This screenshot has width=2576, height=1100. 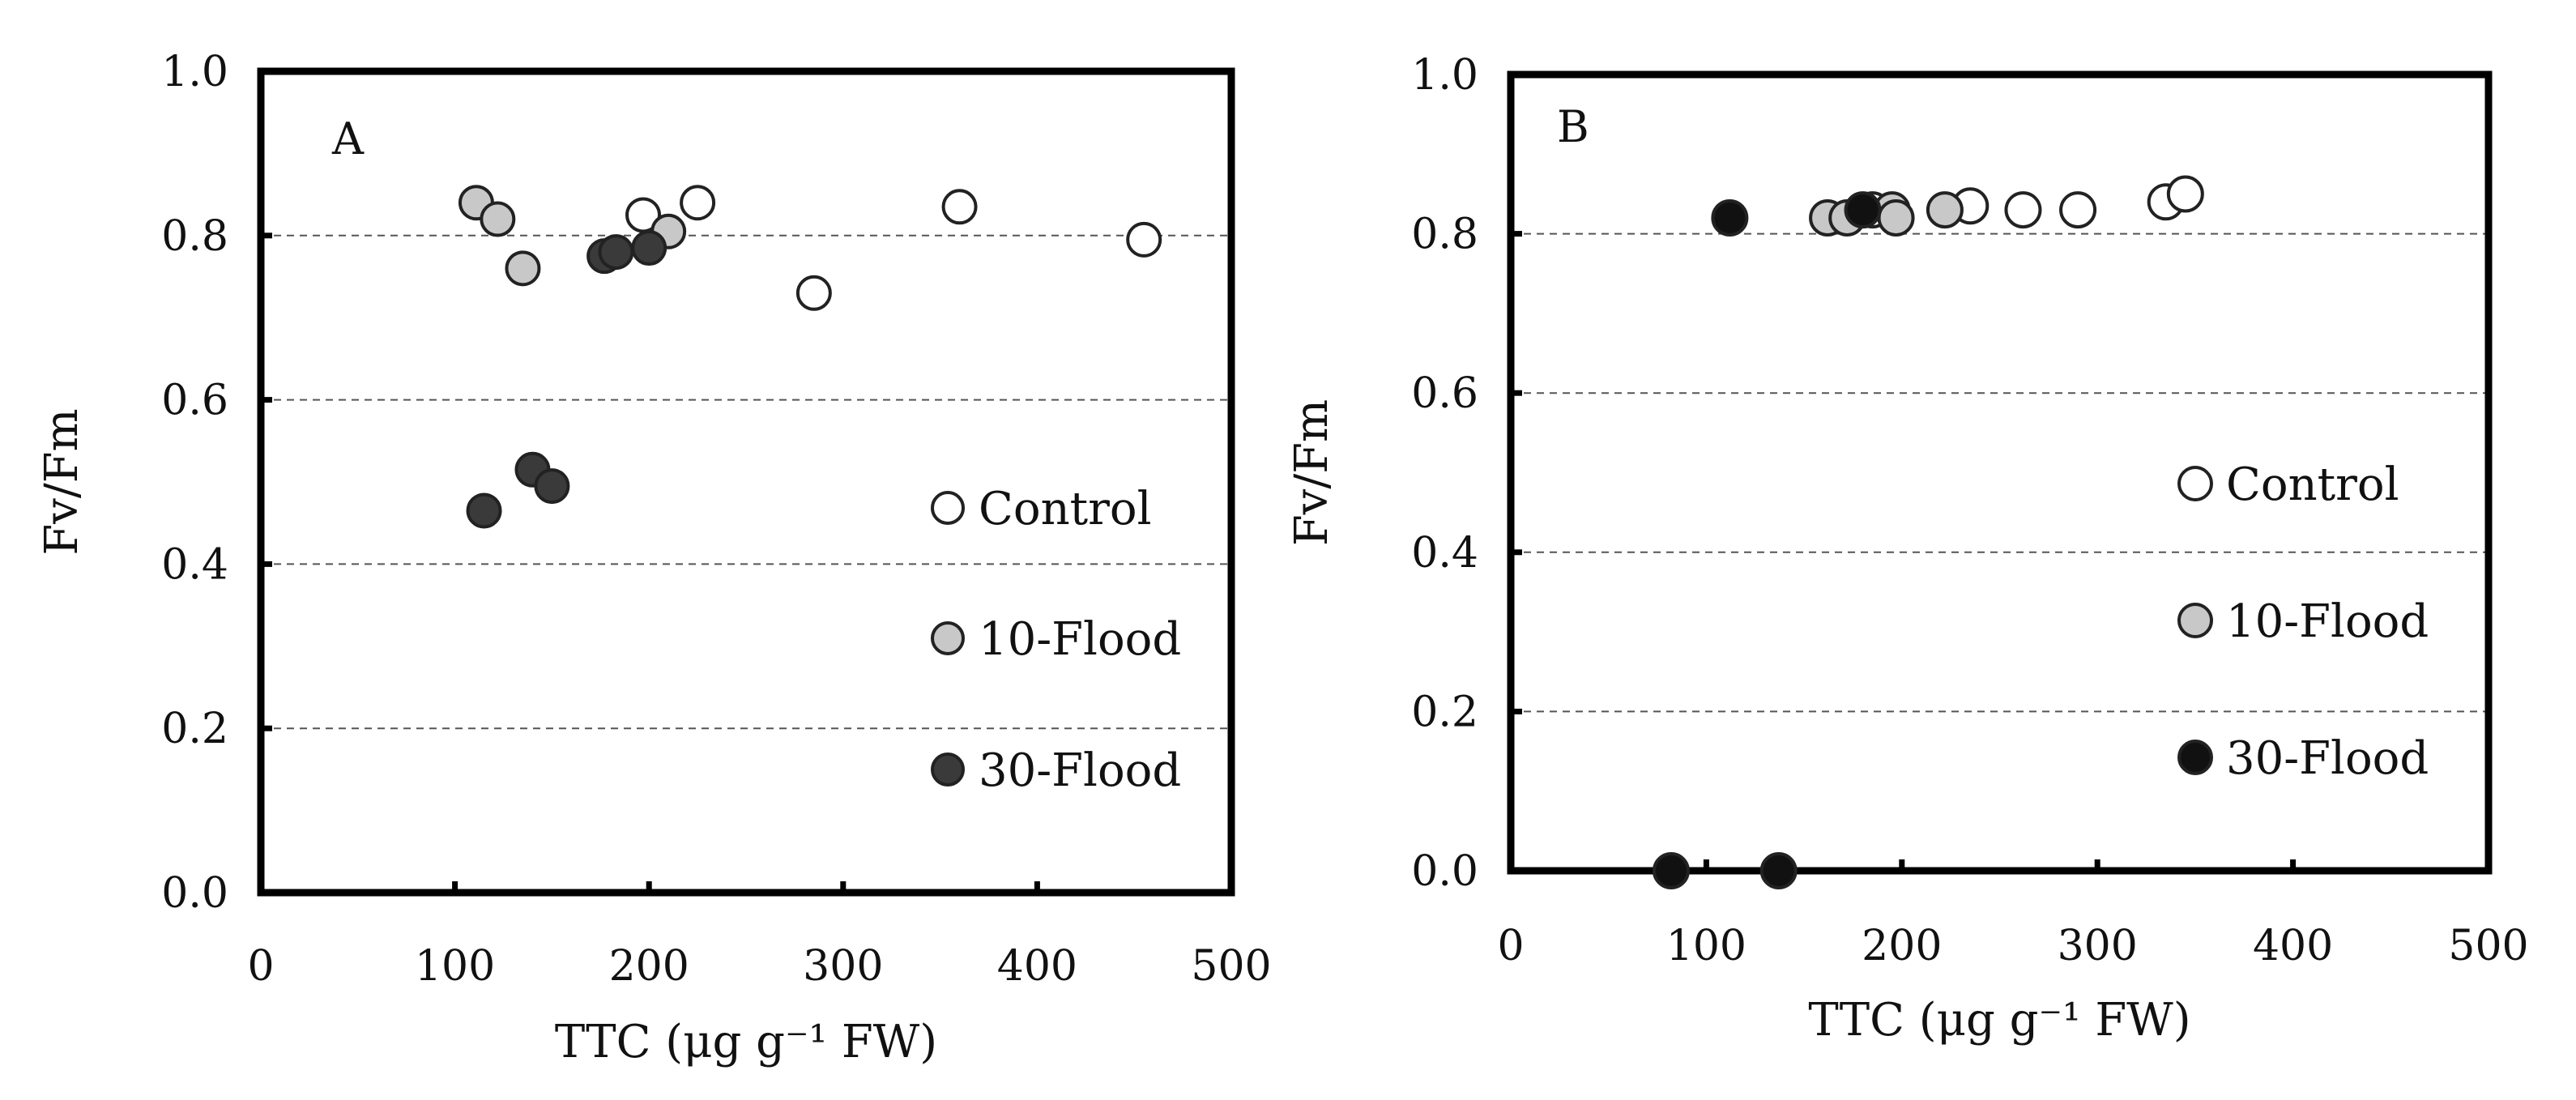 I want to click on panel-a-y-tick-label: 0.4, so click(x=194, y=565).